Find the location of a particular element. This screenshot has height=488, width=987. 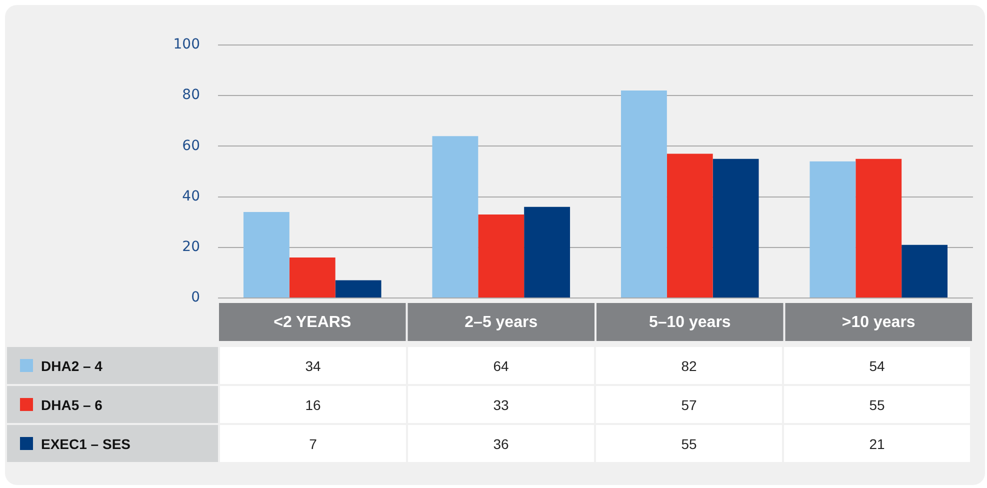

y-tick-label: 20 is located at coordinates (191, 247).